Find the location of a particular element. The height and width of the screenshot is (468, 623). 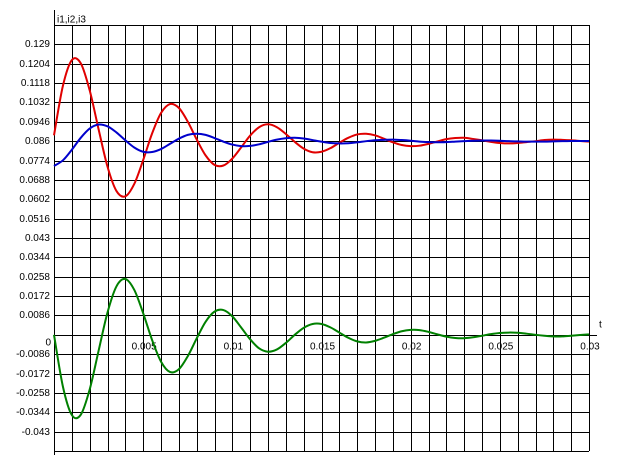

y-tick-label: 0.0172 is located at coordinates (34, 296).